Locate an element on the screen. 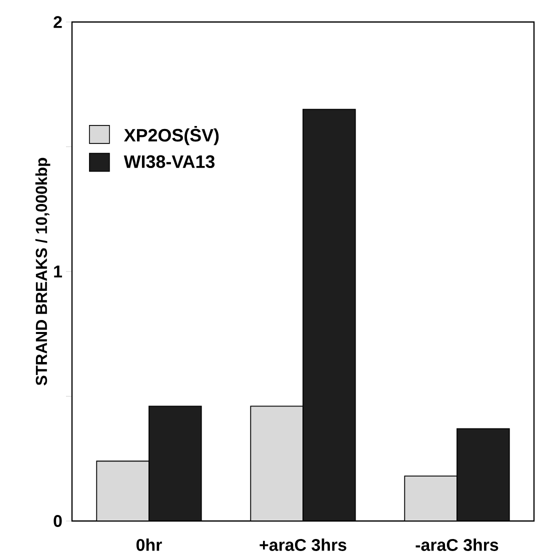  legend-label: XP2OS(ṠV) is located at coordinates (171, 136).